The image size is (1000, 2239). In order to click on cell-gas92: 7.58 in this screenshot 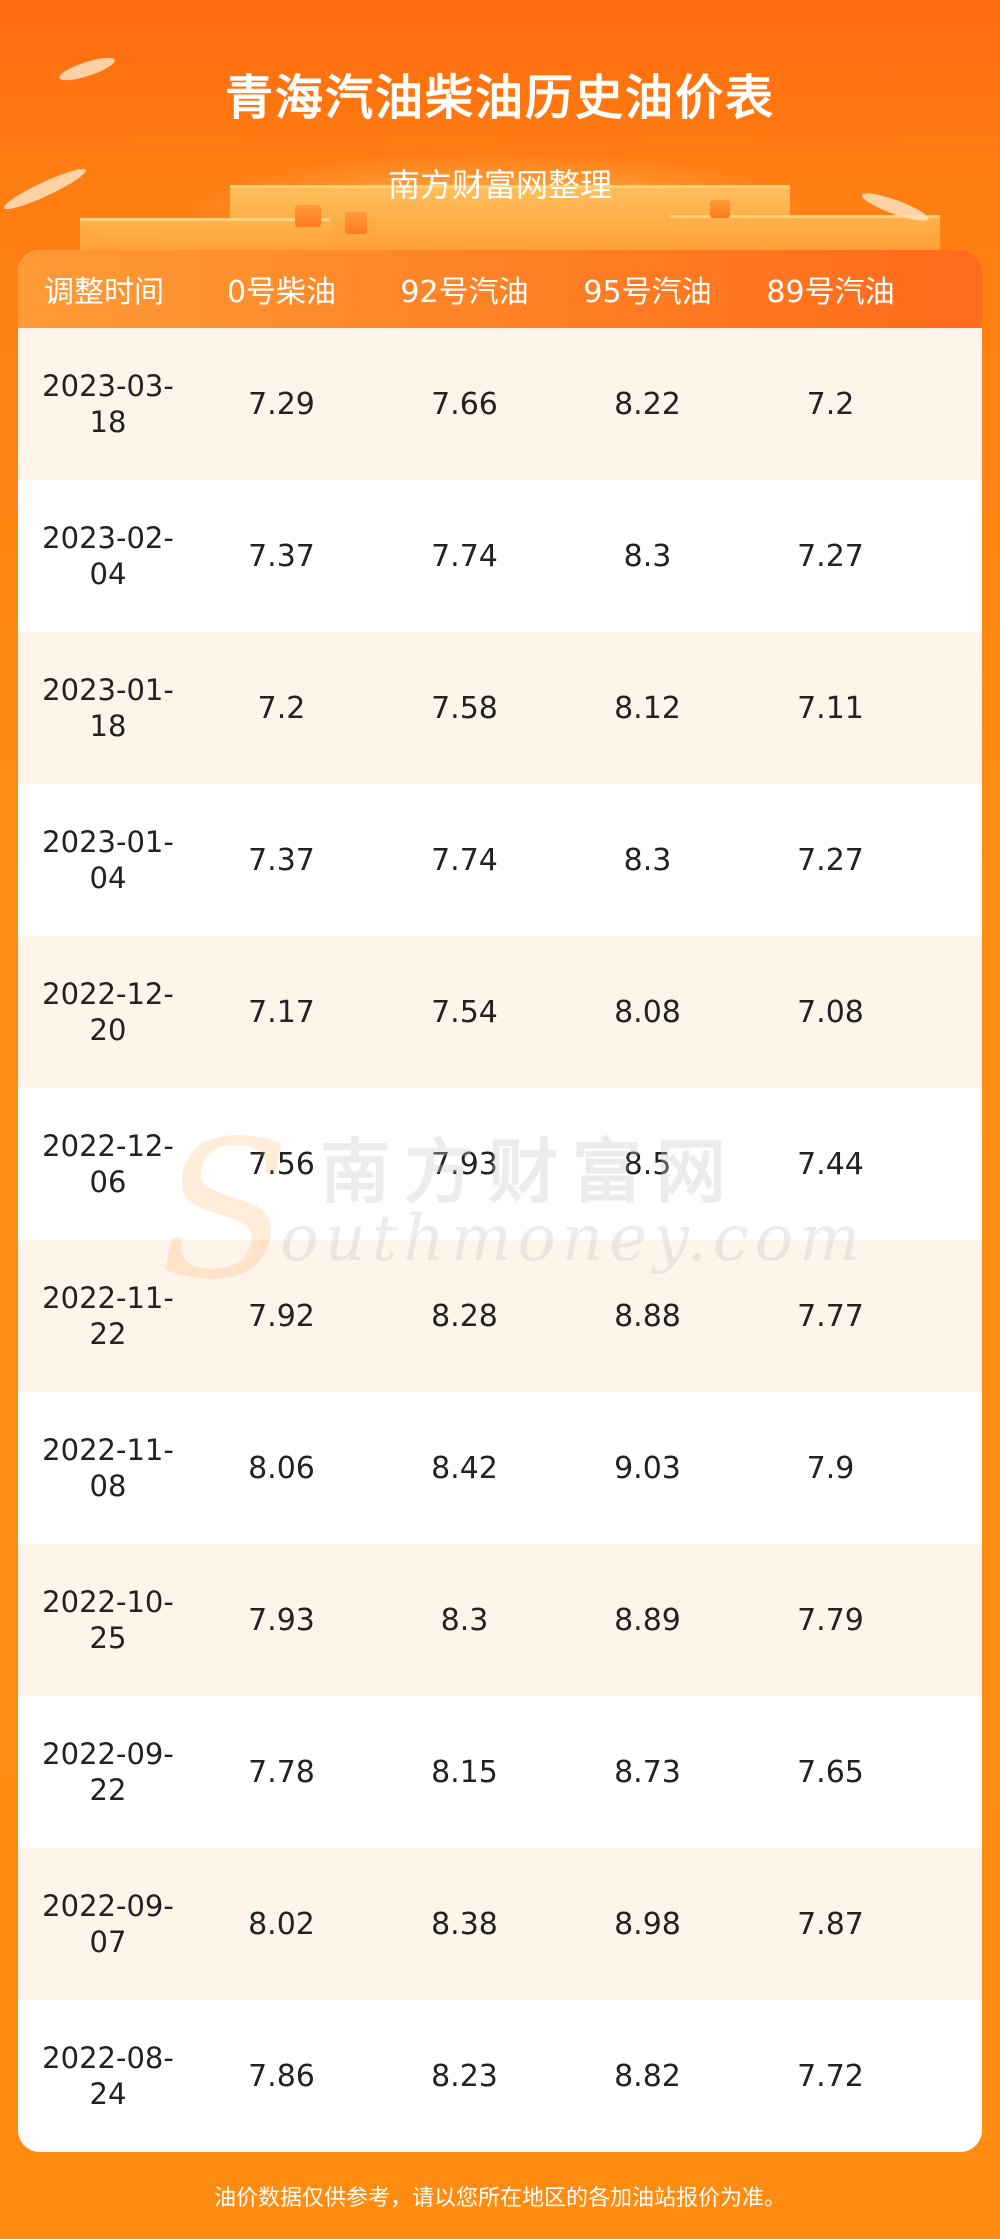, I will do `click(464, 708)`.